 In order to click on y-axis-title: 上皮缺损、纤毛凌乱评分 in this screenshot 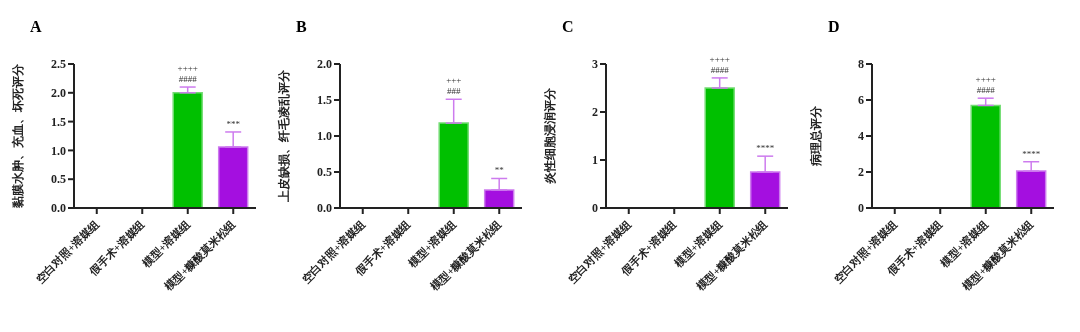, I will do `click(284, 136)`.